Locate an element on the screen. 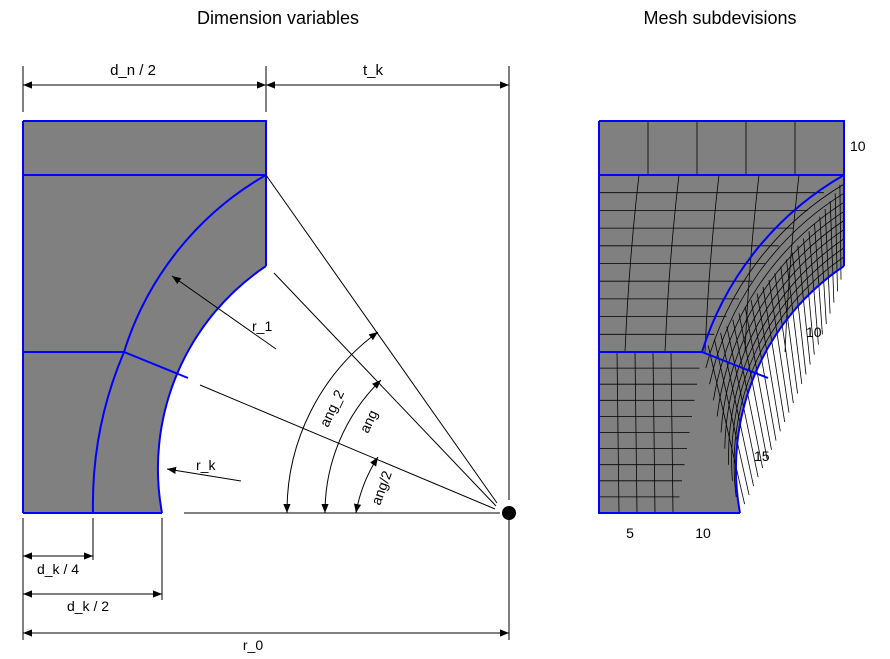 The image size is (890, 659). outline-top is located at coordinates (145, 193).